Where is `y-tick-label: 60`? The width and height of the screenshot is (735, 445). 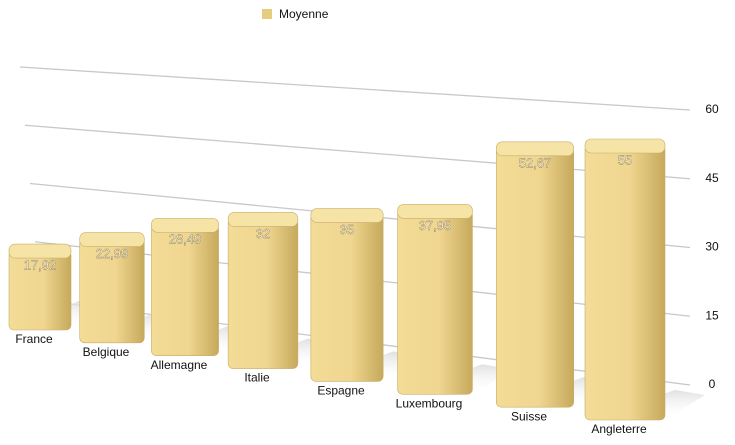
y-tick-label: 60 is located at coordinates (712, 109).